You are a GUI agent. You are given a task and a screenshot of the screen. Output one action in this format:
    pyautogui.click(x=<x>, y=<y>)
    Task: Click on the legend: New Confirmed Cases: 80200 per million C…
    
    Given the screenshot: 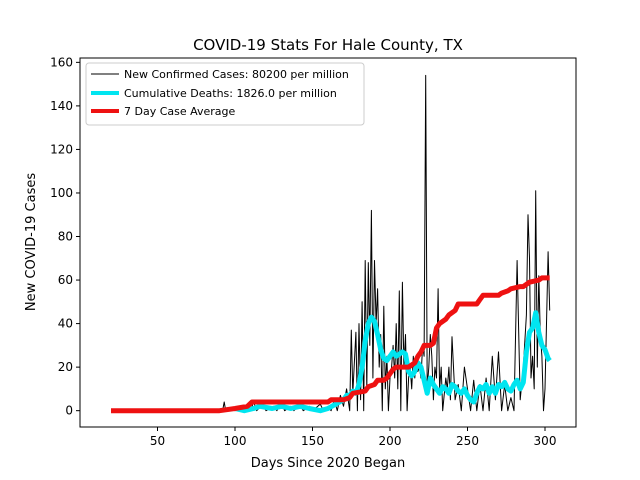 What is the action you would take?
    pyautogui.click(x=225, y=94)
    